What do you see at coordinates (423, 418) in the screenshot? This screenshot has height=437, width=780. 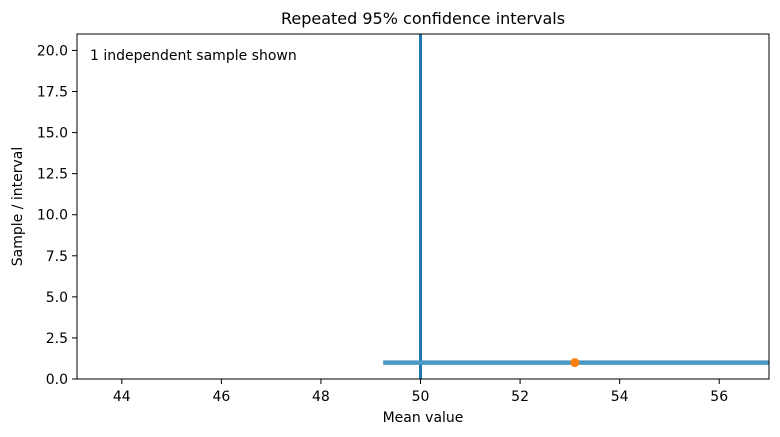 I see `x-axis-label: Mean value` at bounding box center [423, 418].